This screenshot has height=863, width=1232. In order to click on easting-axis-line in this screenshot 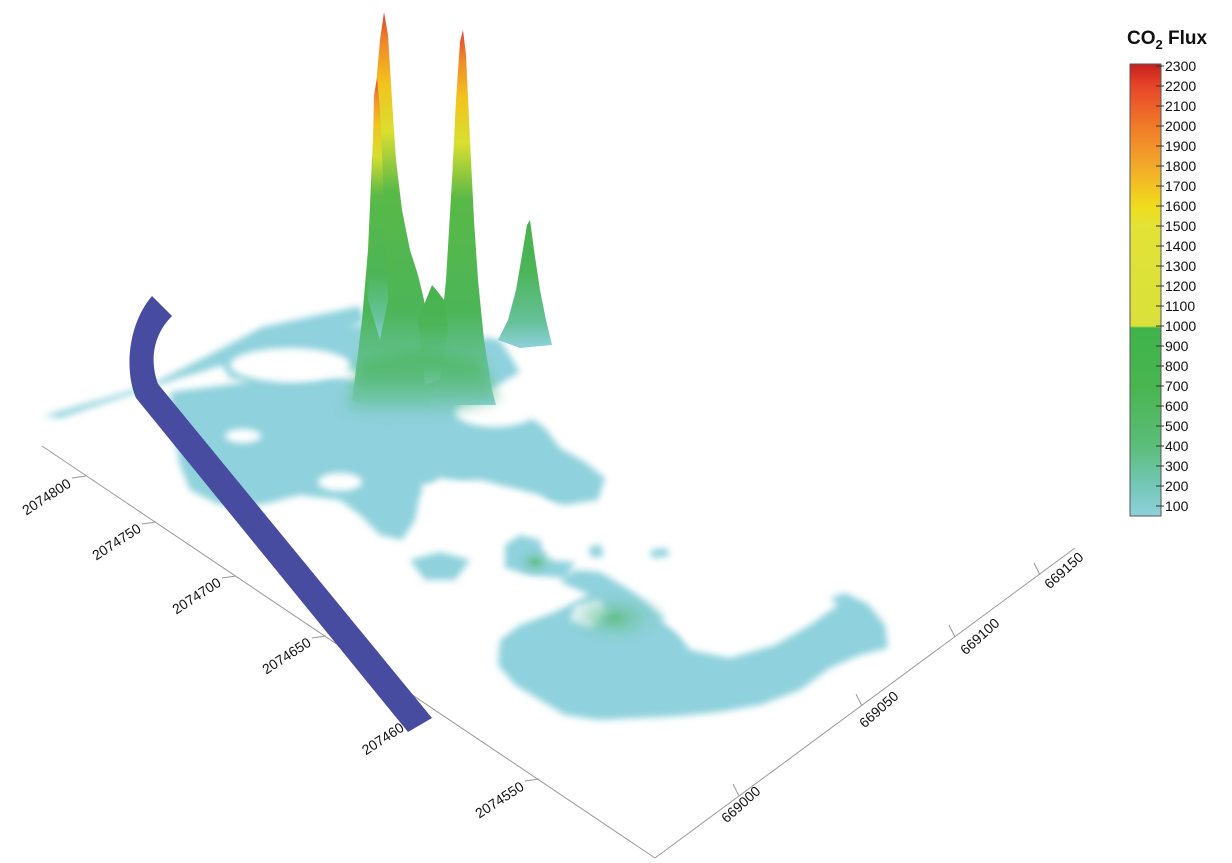, I will do `click(865, 703)`.